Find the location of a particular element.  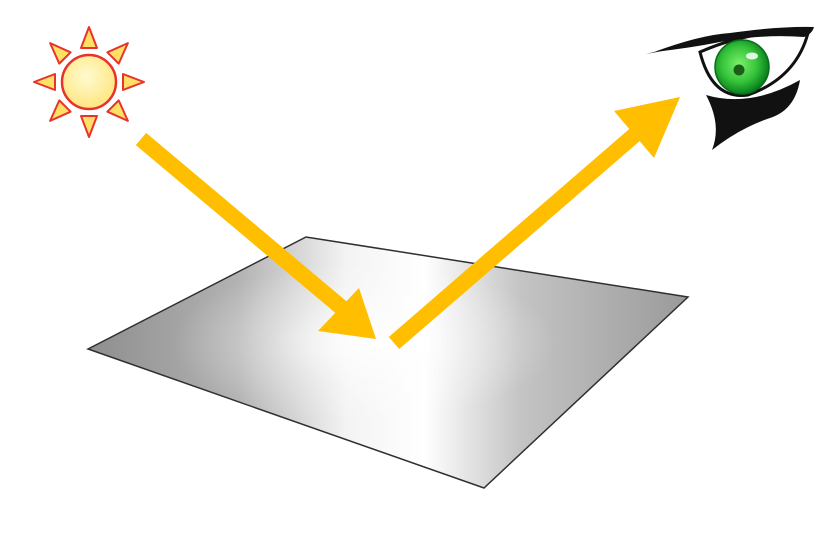

incident-ray-shaft is located at coordinates (241, 223).